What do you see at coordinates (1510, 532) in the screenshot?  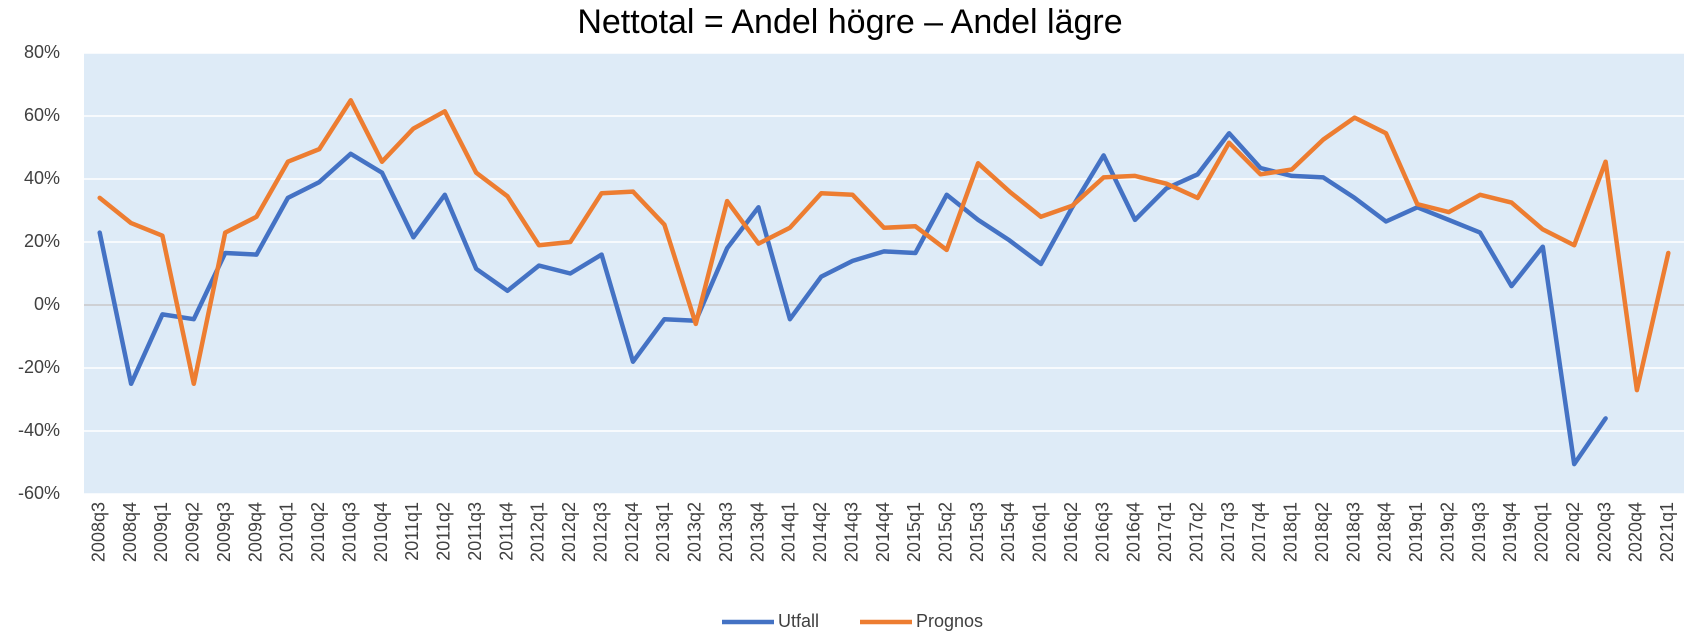 I see `x-tick-label: 2019q4` at bounding box center [1510, 532].